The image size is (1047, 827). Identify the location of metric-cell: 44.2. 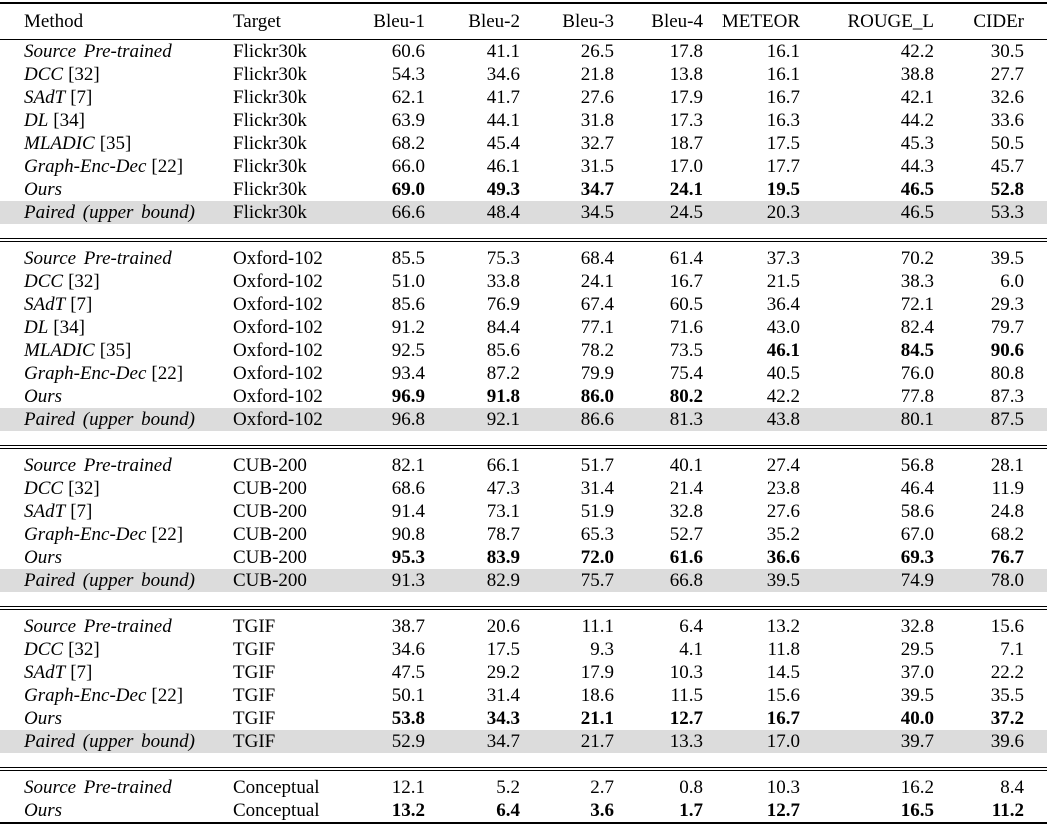
(917, 120).